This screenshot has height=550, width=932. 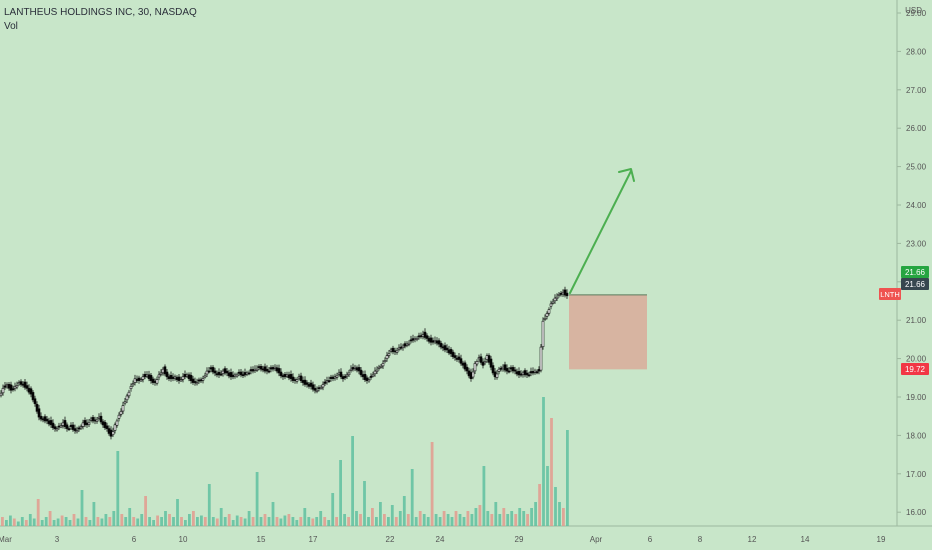 I want to click on time-tick-label: 24, so click(x=440, y=539).